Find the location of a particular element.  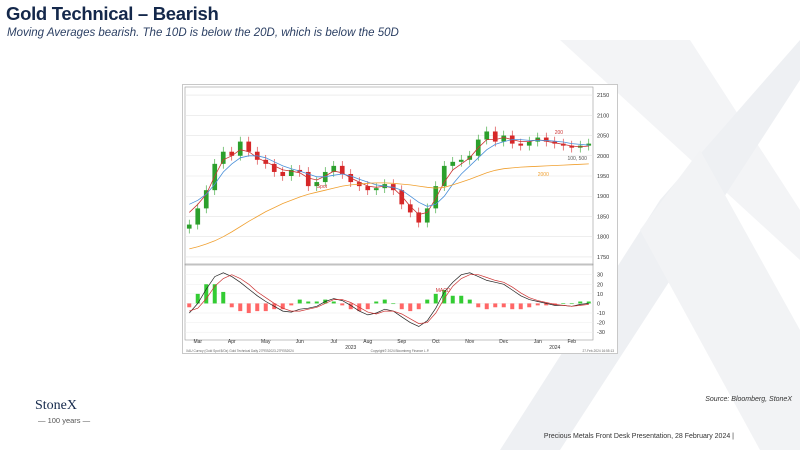

logo-tagline-text: 100 years is located at coordinates (64, 420).